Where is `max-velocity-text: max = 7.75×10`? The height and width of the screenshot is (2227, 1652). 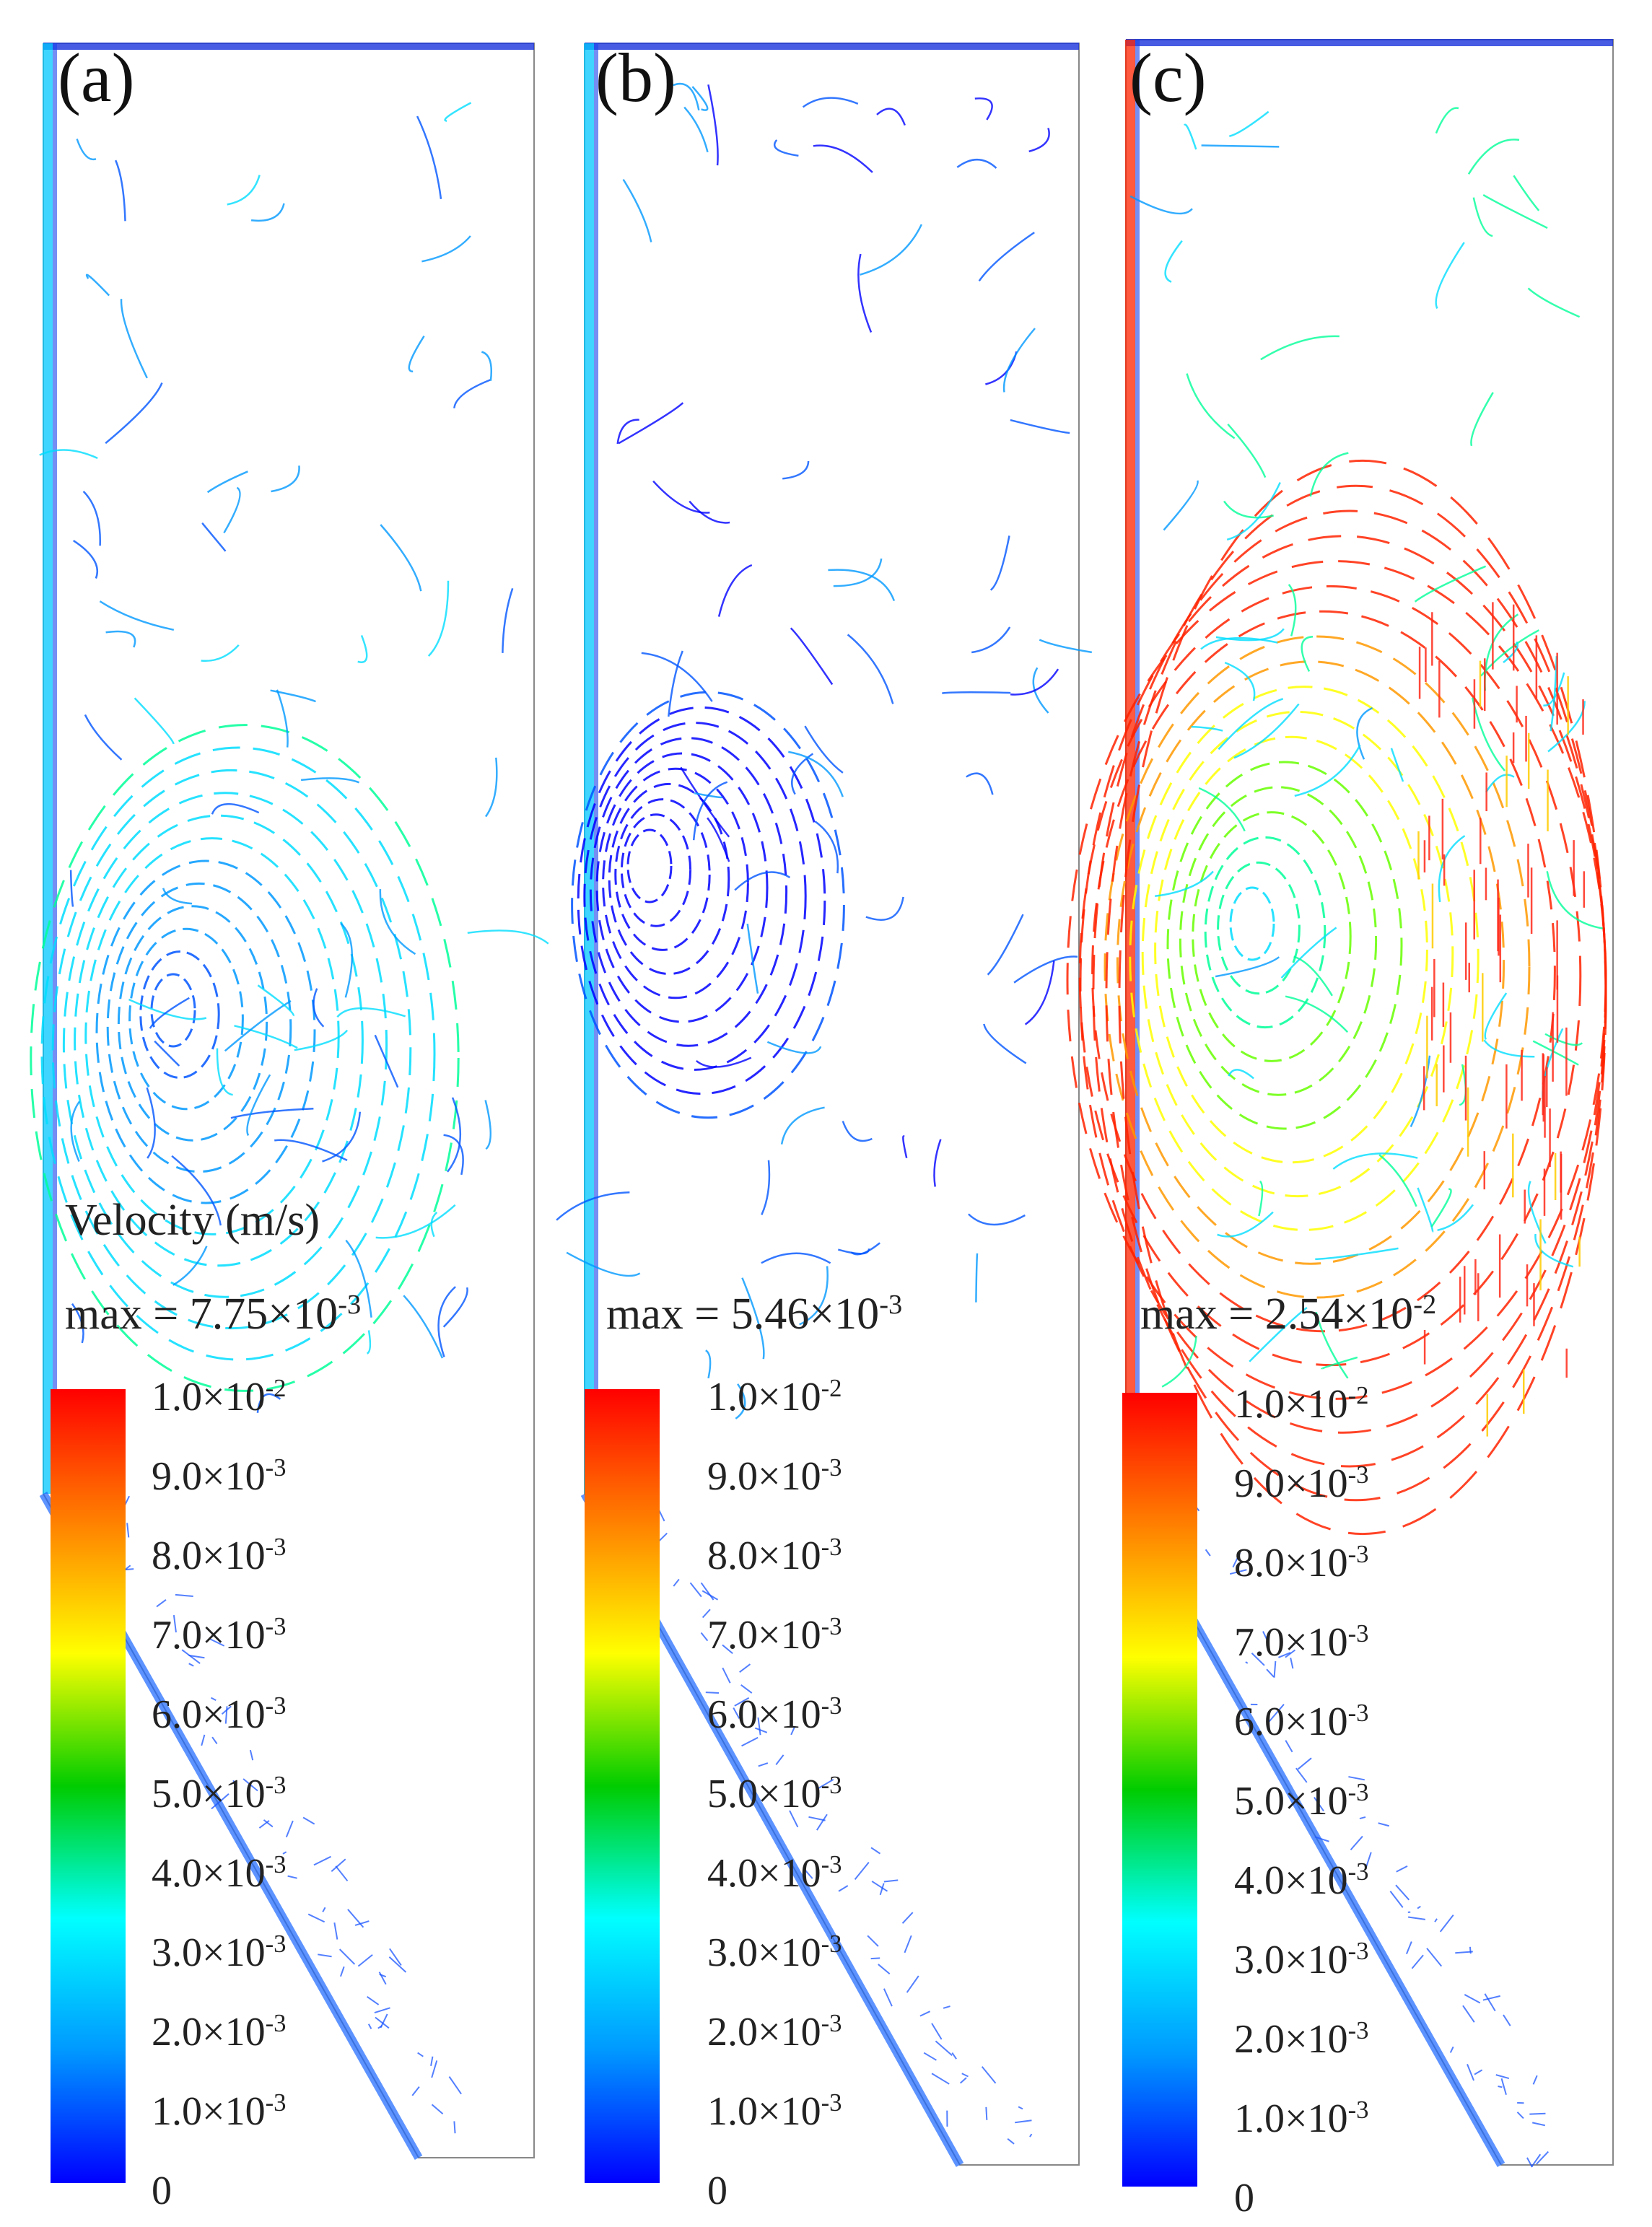
max-velocity-text: max = 7.75×10 is located at coordinates (201, 1314).